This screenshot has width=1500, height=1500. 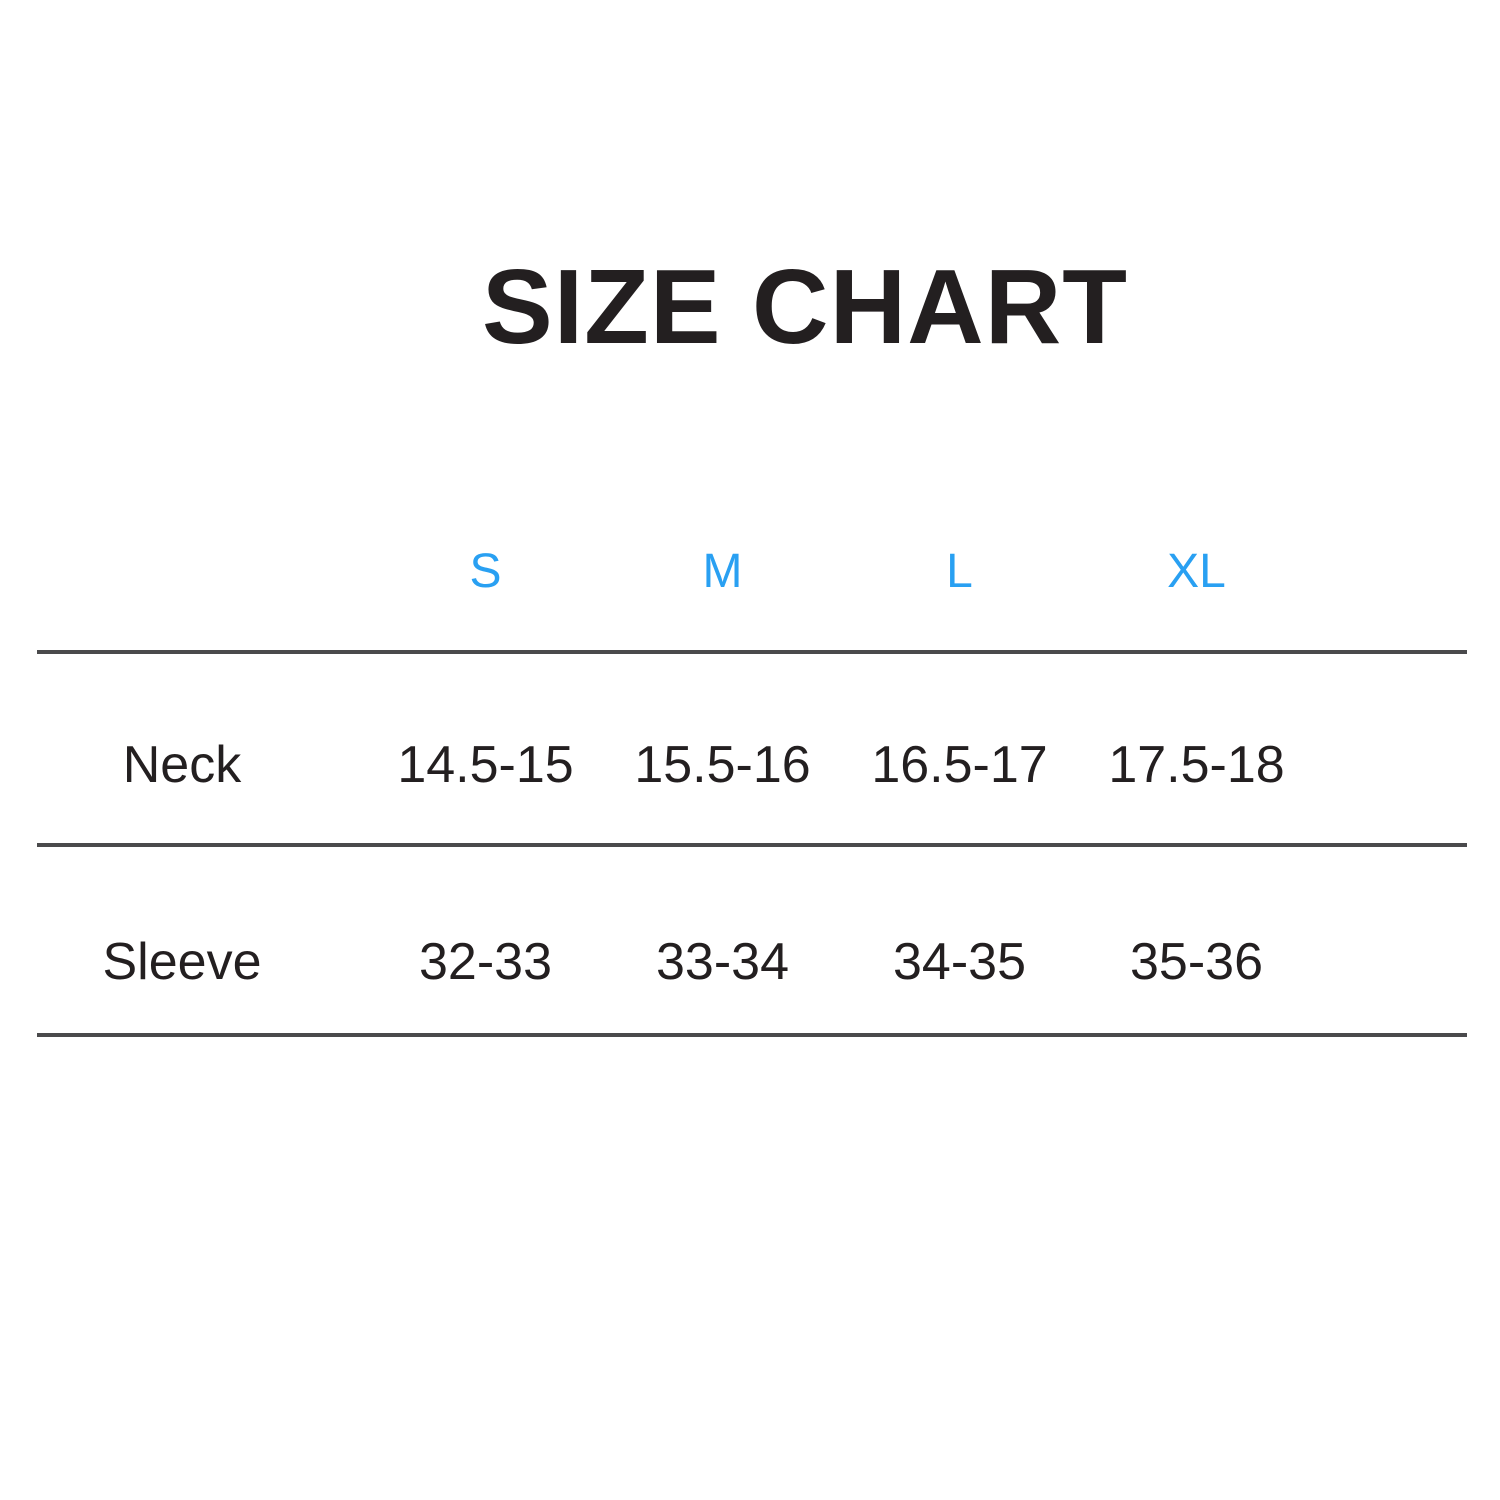 I want to click on row-label-neck: Neck, so click(x=182, y=765).